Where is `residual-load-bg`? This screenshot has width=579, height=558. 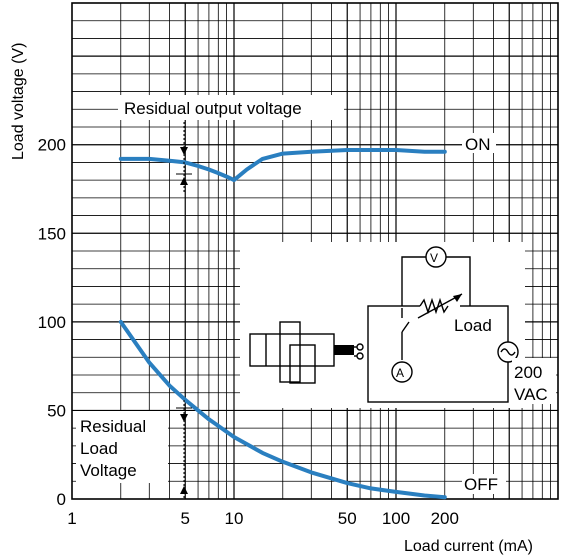 residual-load-bg is located at coordinates (122, 447).